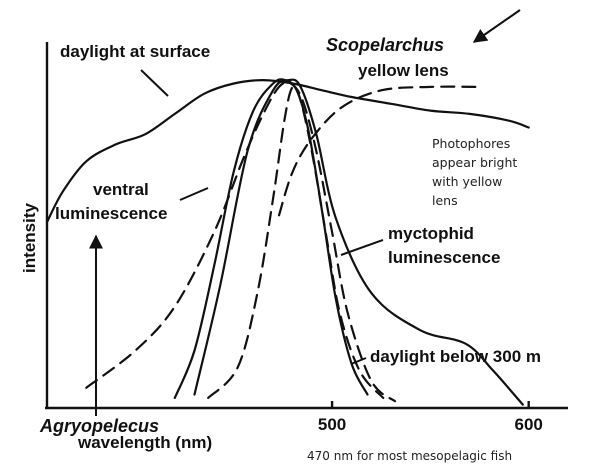 This screenshot has width=607, height=472. What do you see at coordinates (358, 361) in the screenshot?
I see `daylight-300-leader` at bounding box center [358, 361].